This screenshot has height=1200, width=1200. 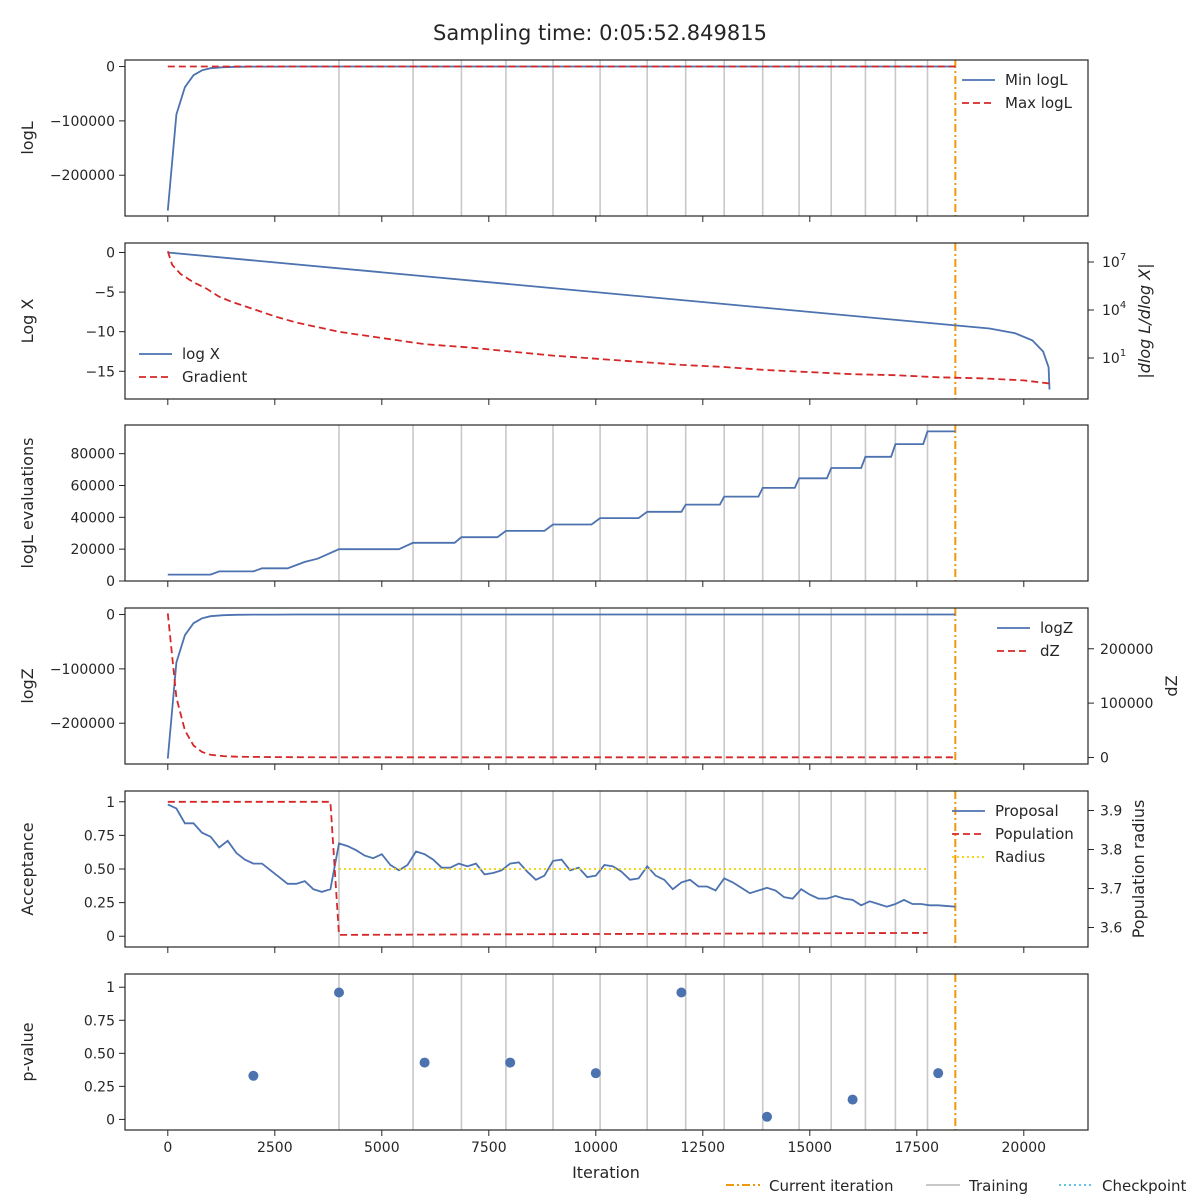 What do you see at coordinates (1024, 1148) in the screenshot?
I see `x-tick-label: 20000` at bounding box center [1024, 1148].